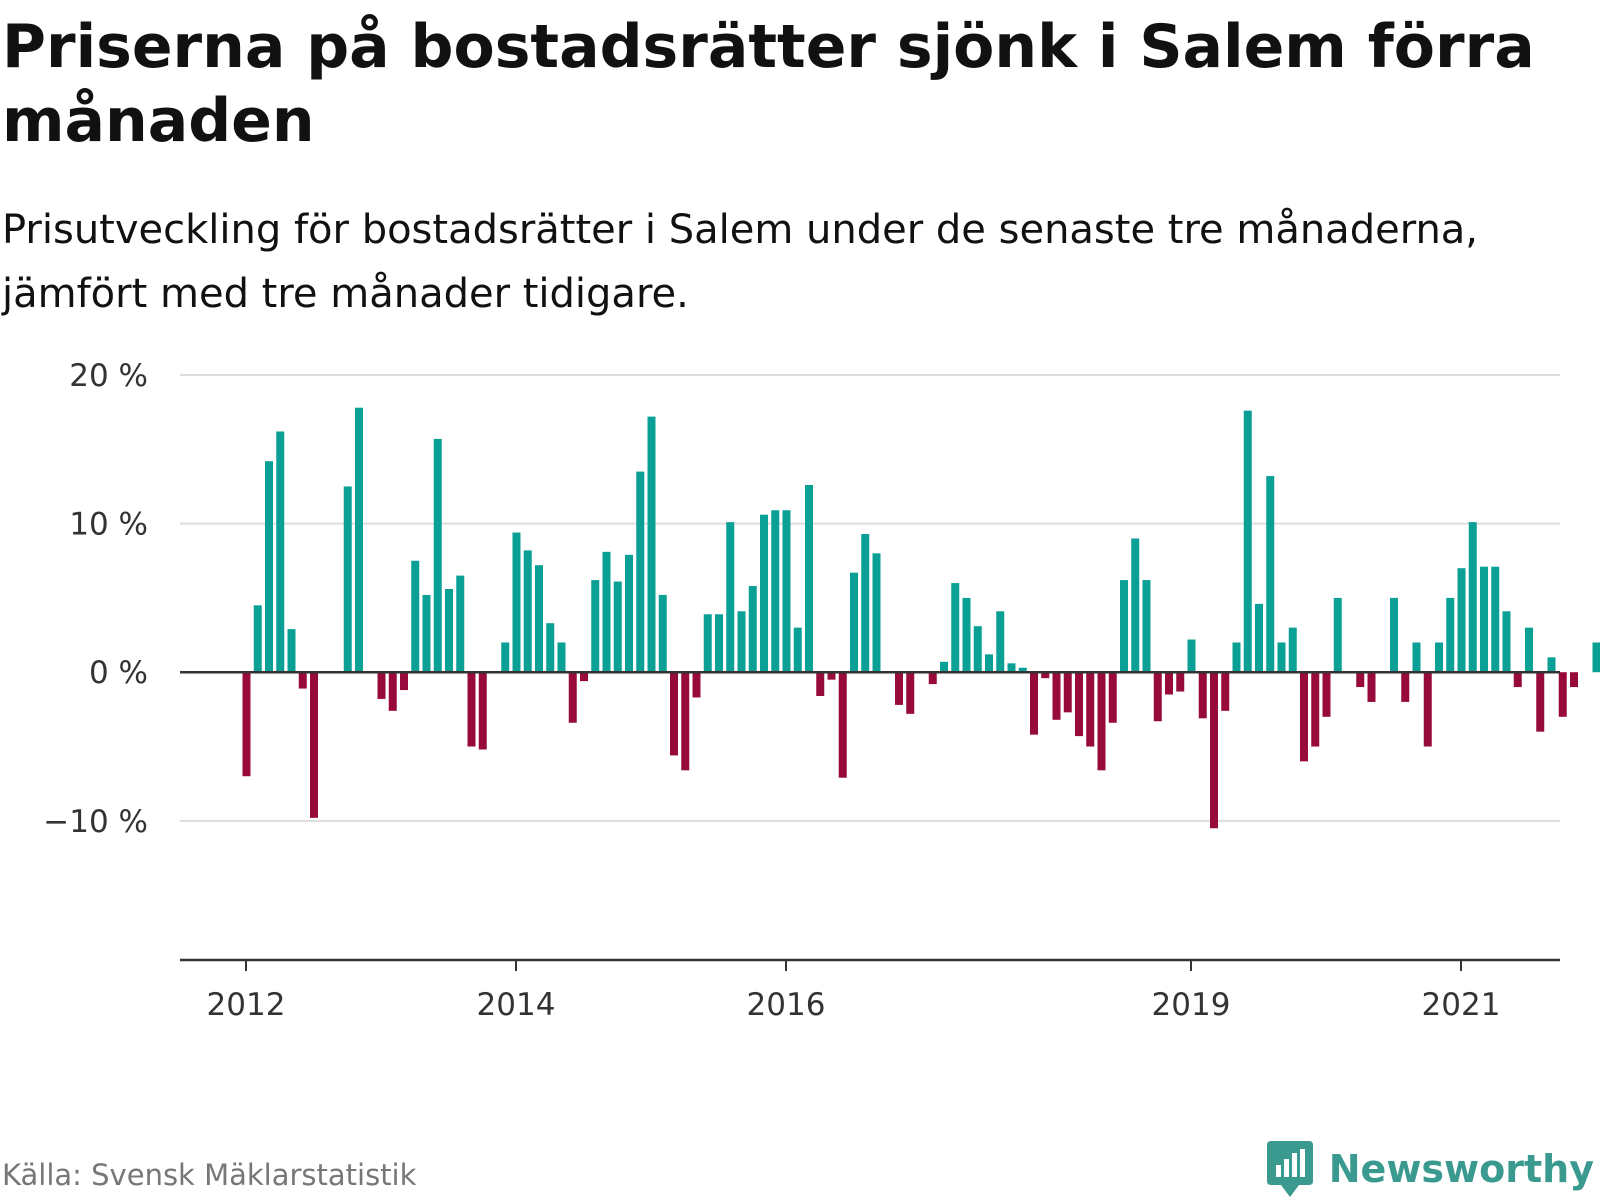 Image resolution: width=1600 pixels, height=1200 pixels. I want to click on source-note: Källa: Svensk Mäklarstatistik, so click(209, 1175).